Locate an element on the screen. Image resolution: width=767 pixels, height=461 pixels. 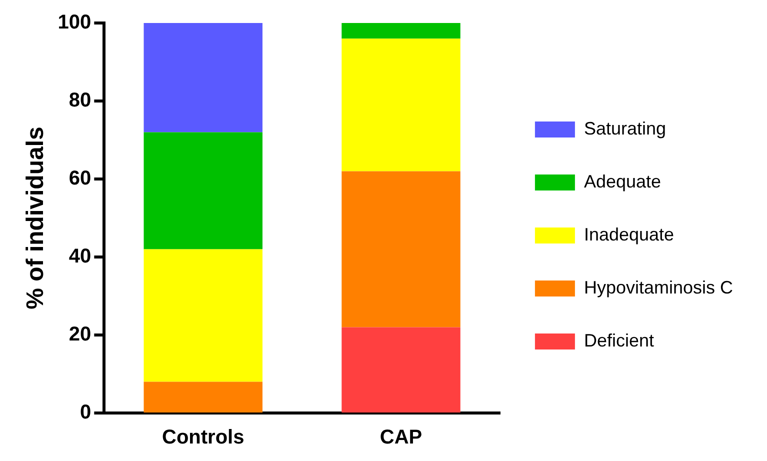
legend-label: Hypovitaminosis C is located at coordinates (658, 287).